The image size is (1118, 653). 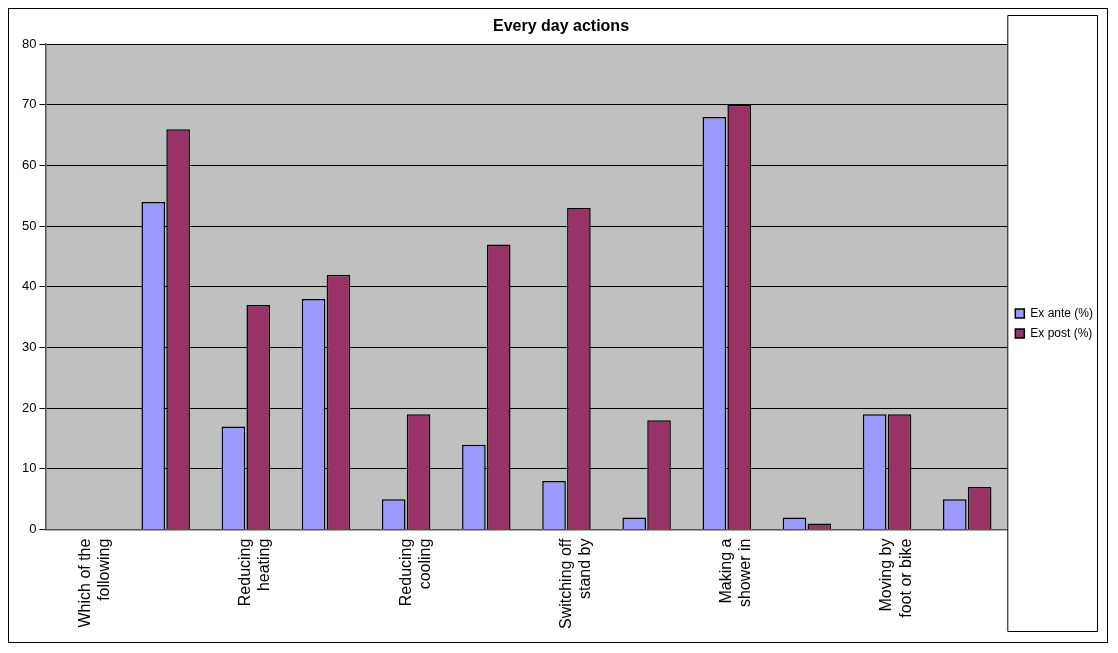 I want to click on x-tick-label: Making a shower in, so click(x=735, y=573).